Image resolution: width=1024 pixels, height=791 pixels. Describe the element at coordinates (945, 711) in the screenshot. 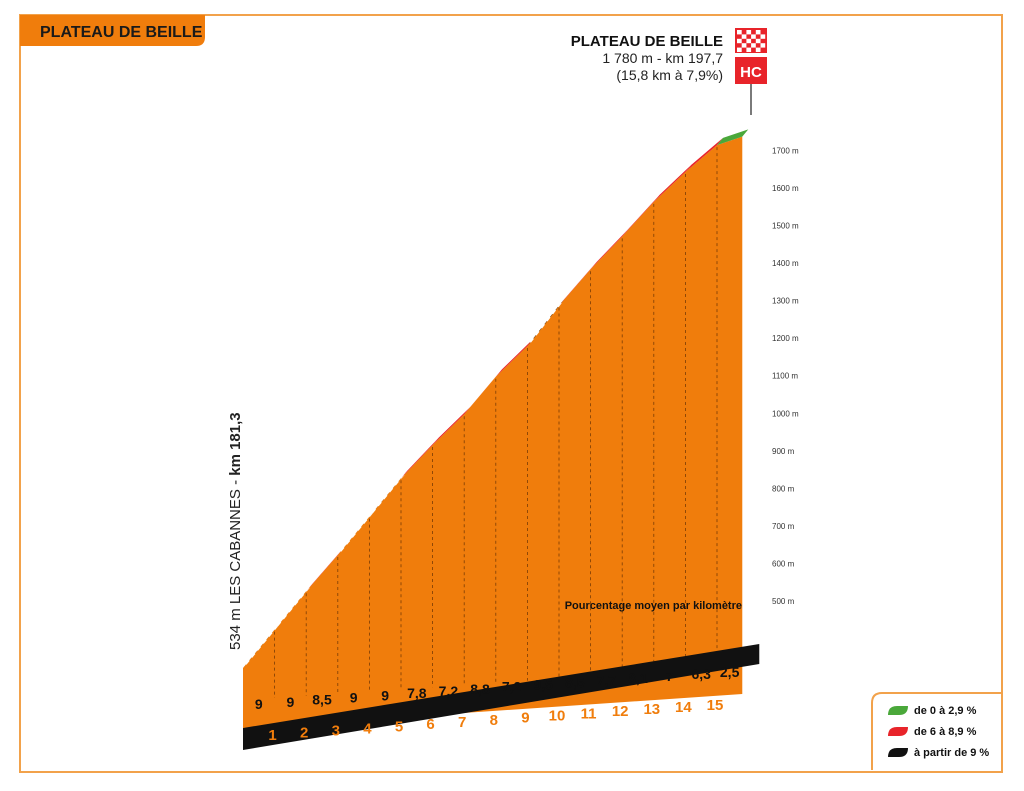

I see `legend-label: de 0 à 2,9 %` at that location.